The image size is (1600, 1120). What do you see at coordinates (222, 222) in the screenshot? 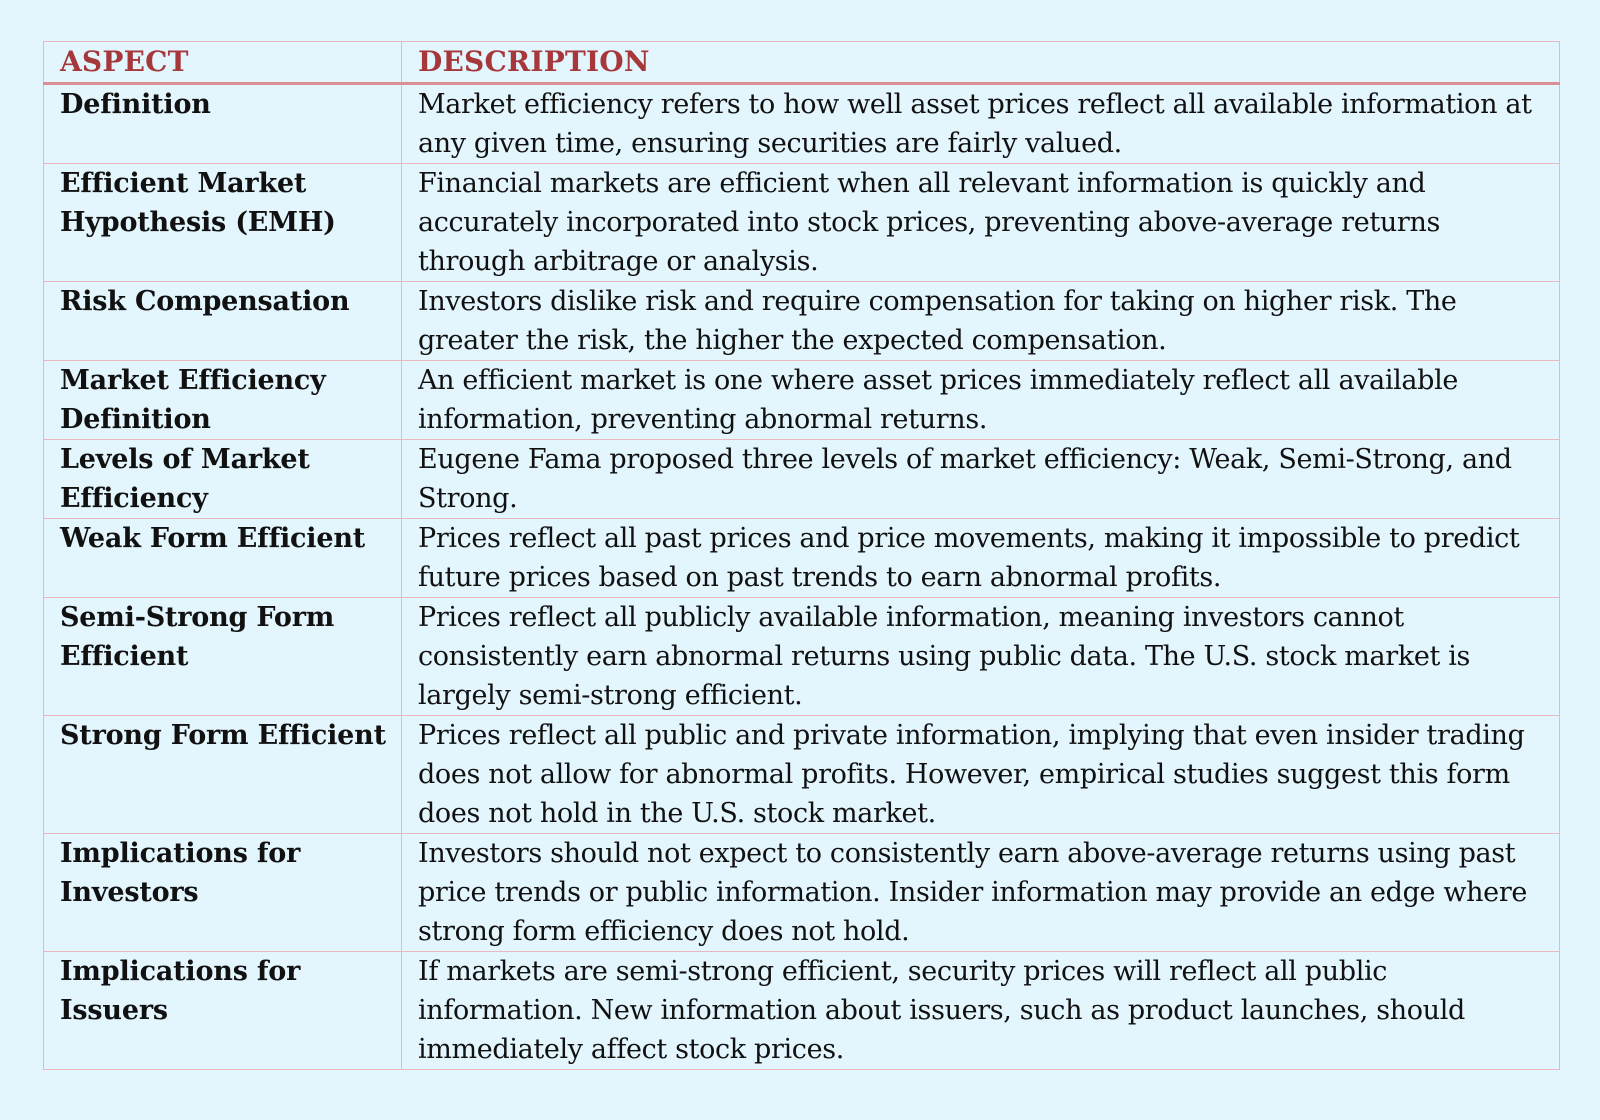
I see `aspect-cell: Efficient Market Hypothesis (EMH)` at bounding box center [222, 222].